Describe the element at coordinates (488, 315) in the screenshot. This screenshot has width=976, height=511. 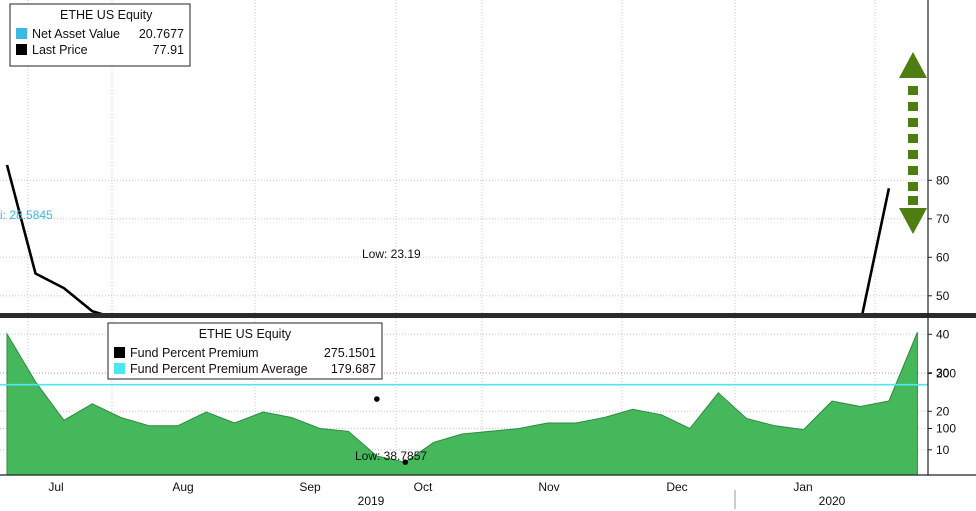
I see `panel-separator` at that location.